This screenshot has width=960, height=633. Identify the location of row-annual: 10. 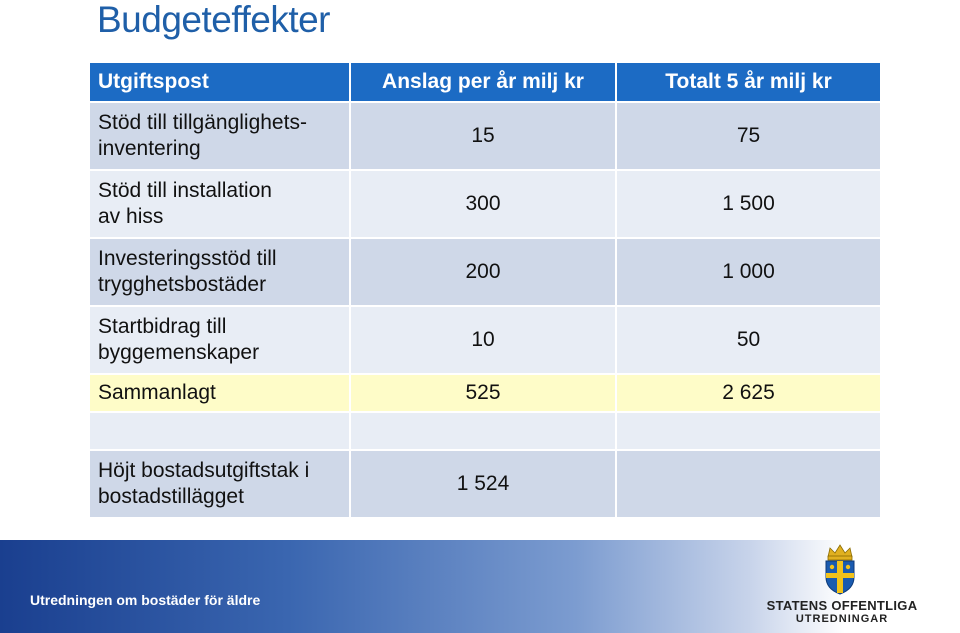
(483, 340).